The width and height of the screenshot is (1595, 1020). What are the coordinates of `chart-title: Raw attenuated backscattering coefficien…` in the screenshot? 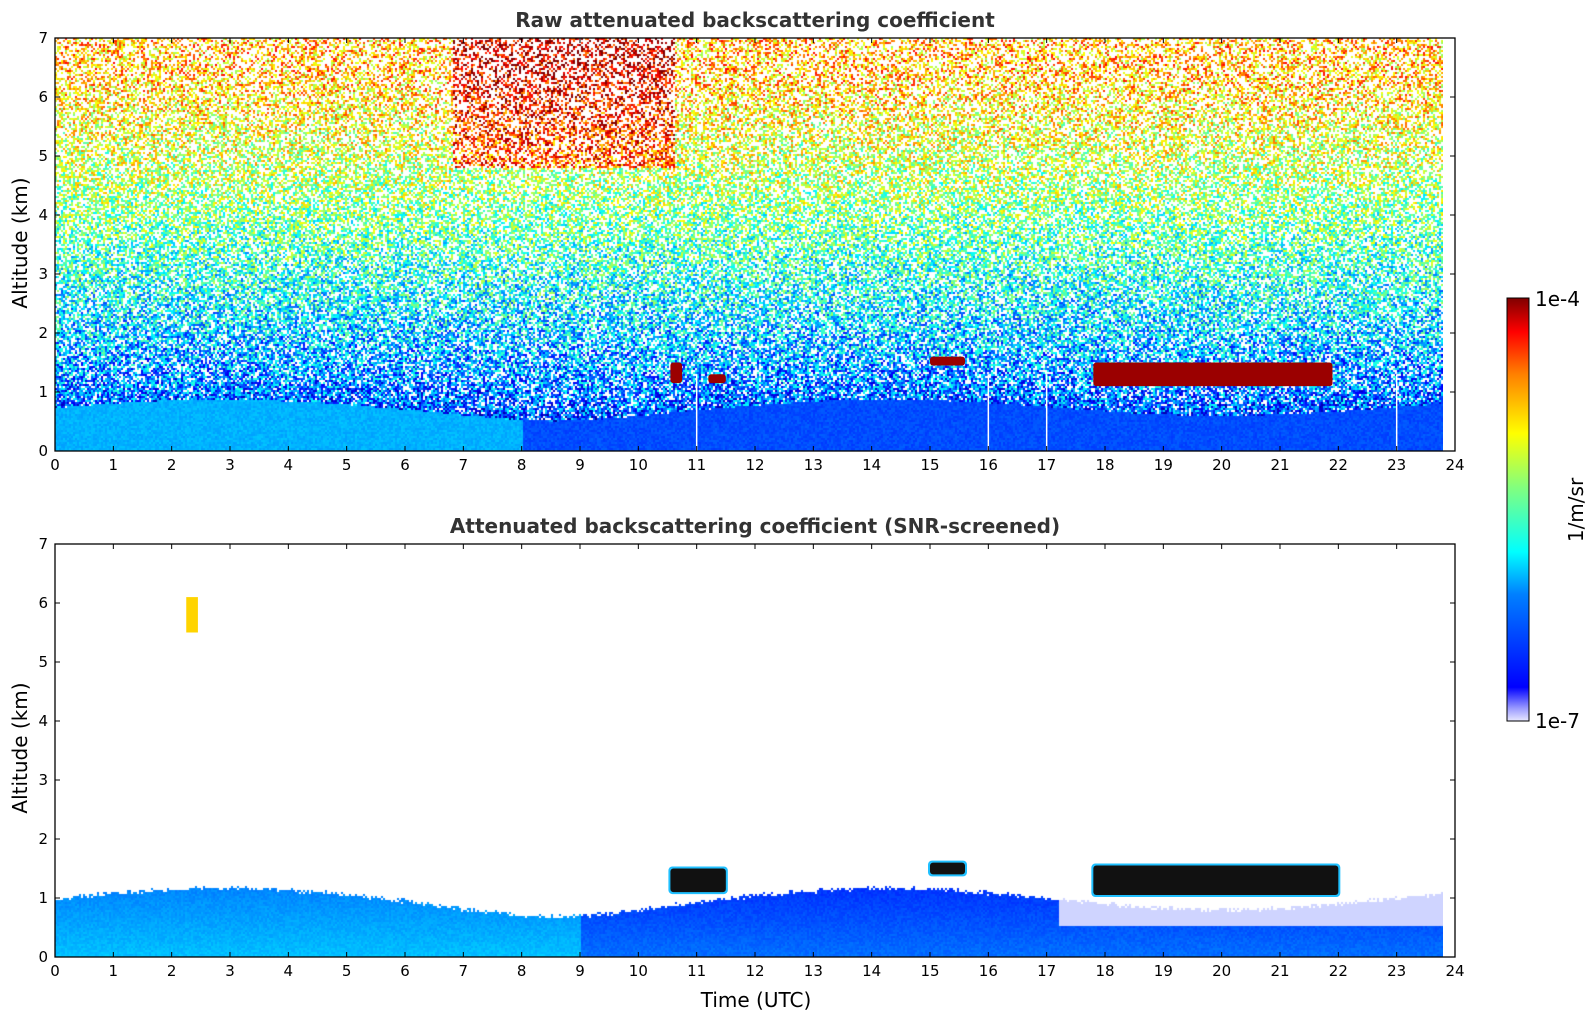 It's located at (755, 20).